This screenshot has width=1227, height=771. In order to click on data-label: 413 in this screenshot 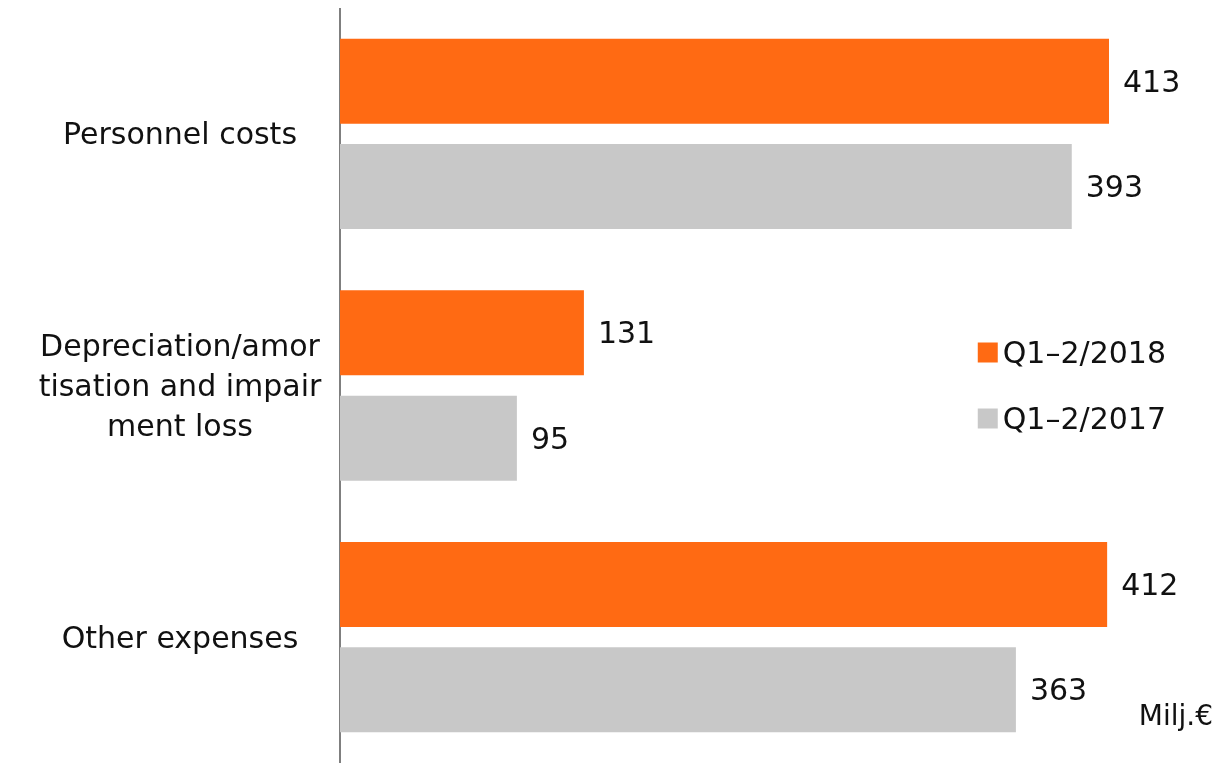, I will do `click(1152, 81)`.